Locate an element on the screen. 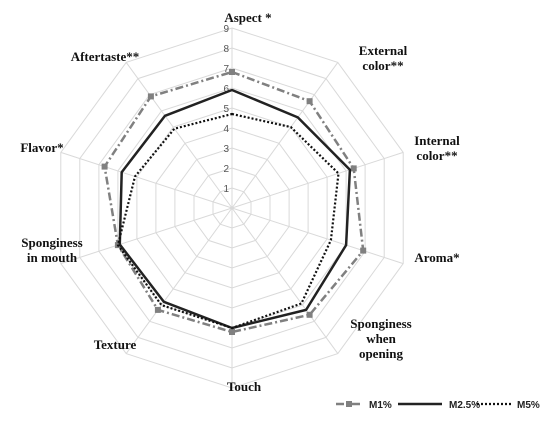 The width and height of the screenshot is (550, 421). tick-label: 6 is located at coordinates (226, 89).